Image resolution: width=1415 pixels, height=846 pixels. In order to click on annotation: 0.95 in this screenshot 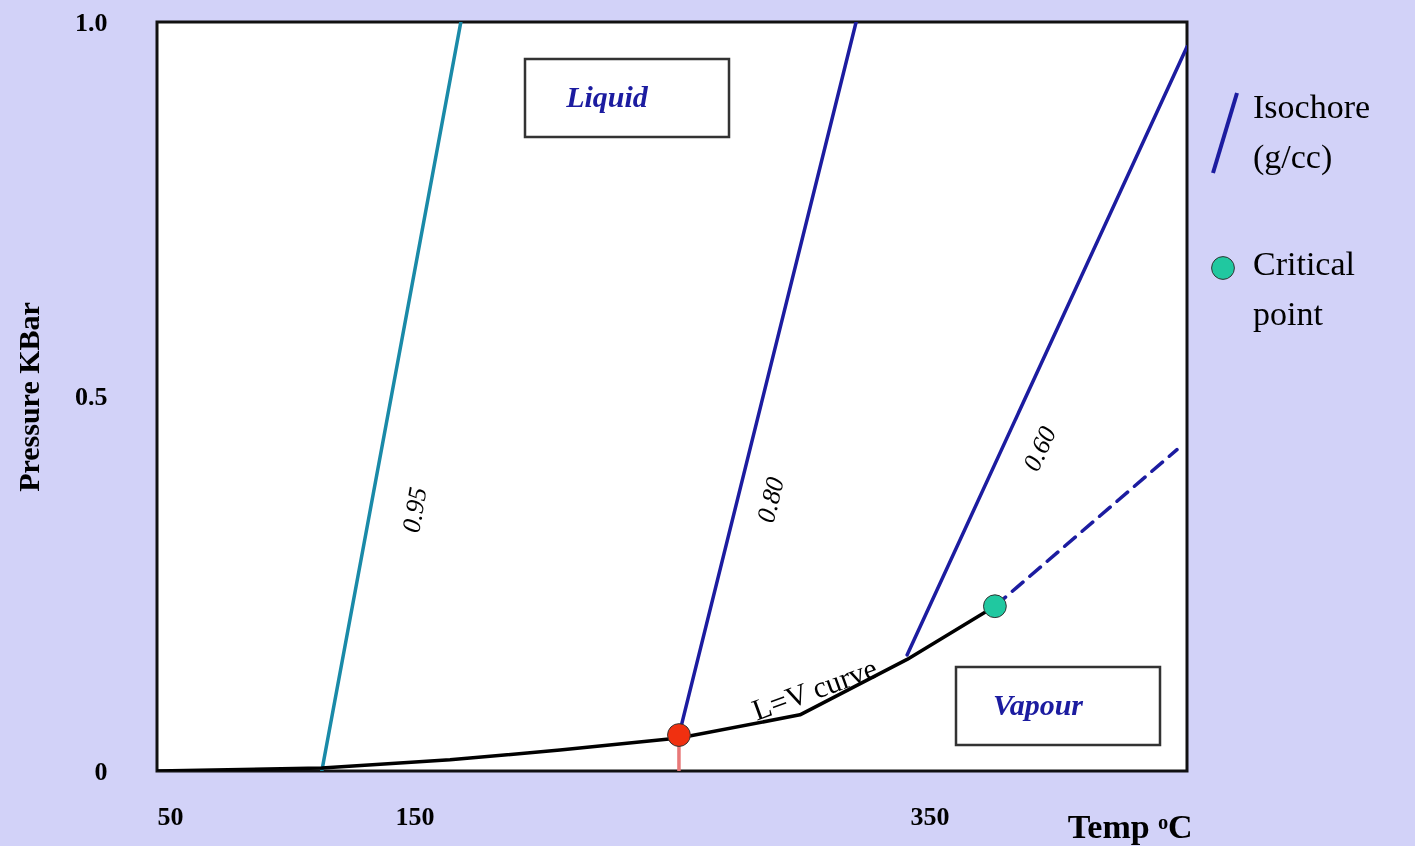, I will do `click(414, 509)`.